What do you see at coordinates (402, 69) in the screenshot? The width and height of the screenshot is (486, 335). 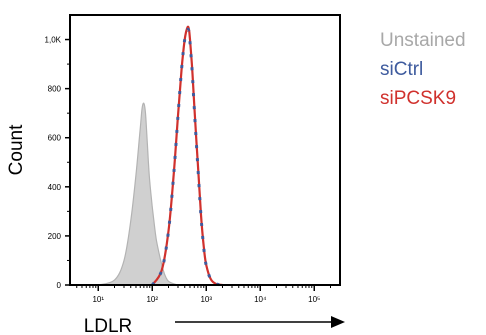 I see `legend-item-sictrl: siCtrl` at bounding box center [402, 69].